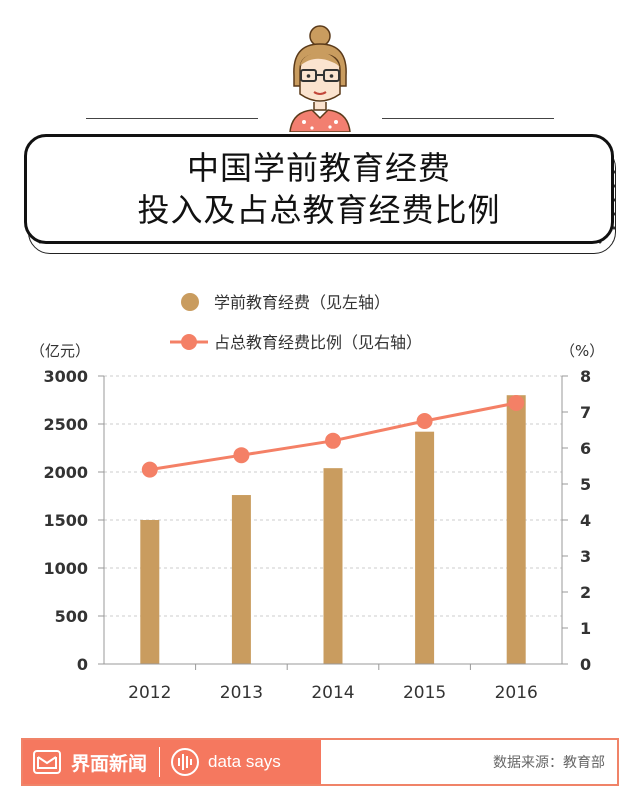  What do you see at coordinates (549, 763) in the screenshot?
I see `data-source: 数据来源：教育部` at bounding box center [549, 763].